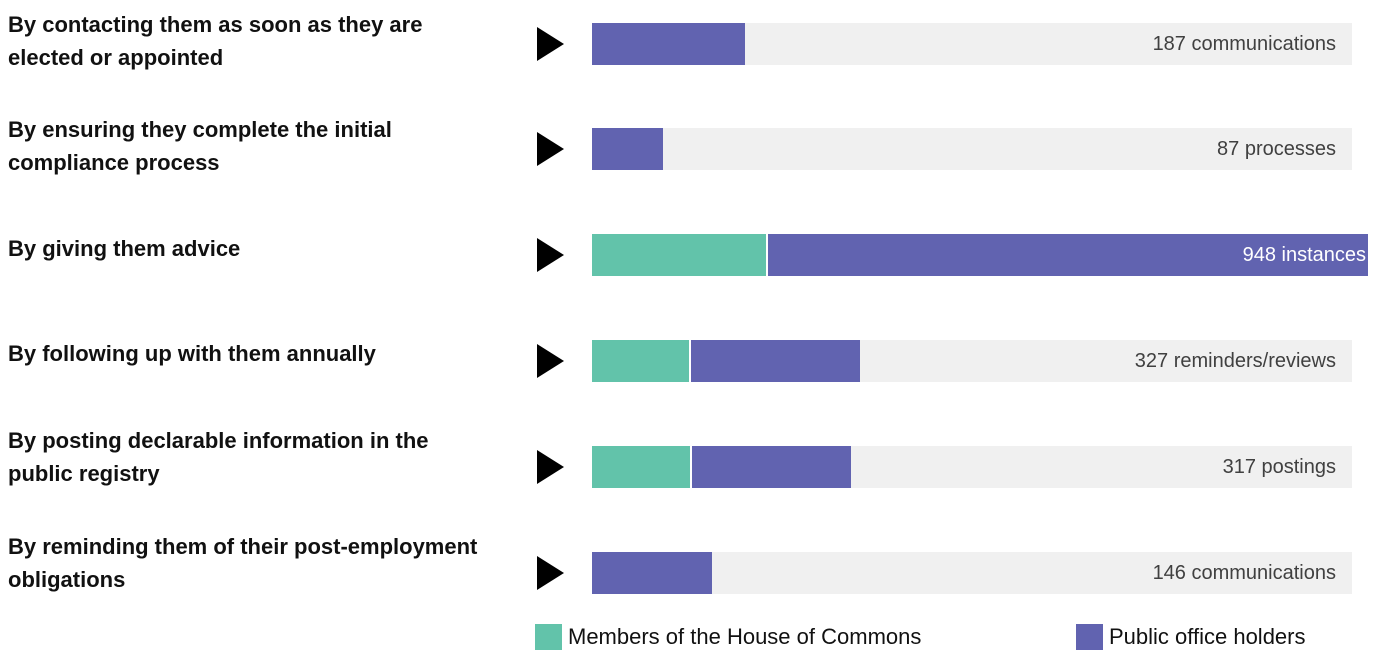 This screenshot has width=1379, height=652. What do you see at coordinates (548, 637) in the screenshot?
I see `legend-swatch-members` at bounding box center [548, 637].